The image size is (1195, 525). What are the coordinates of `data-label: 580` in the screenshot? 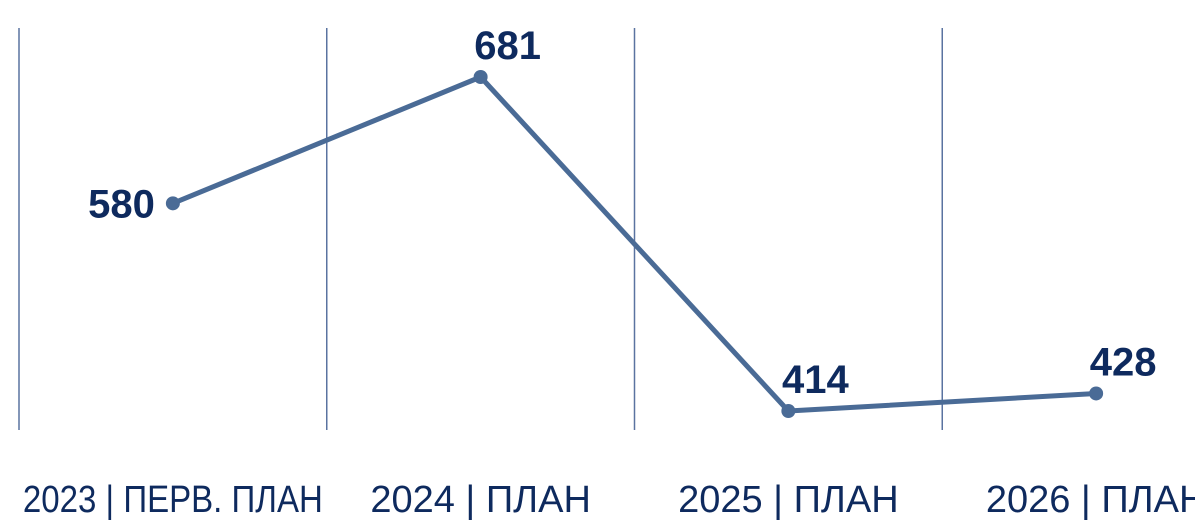 It's located at (121, 204).